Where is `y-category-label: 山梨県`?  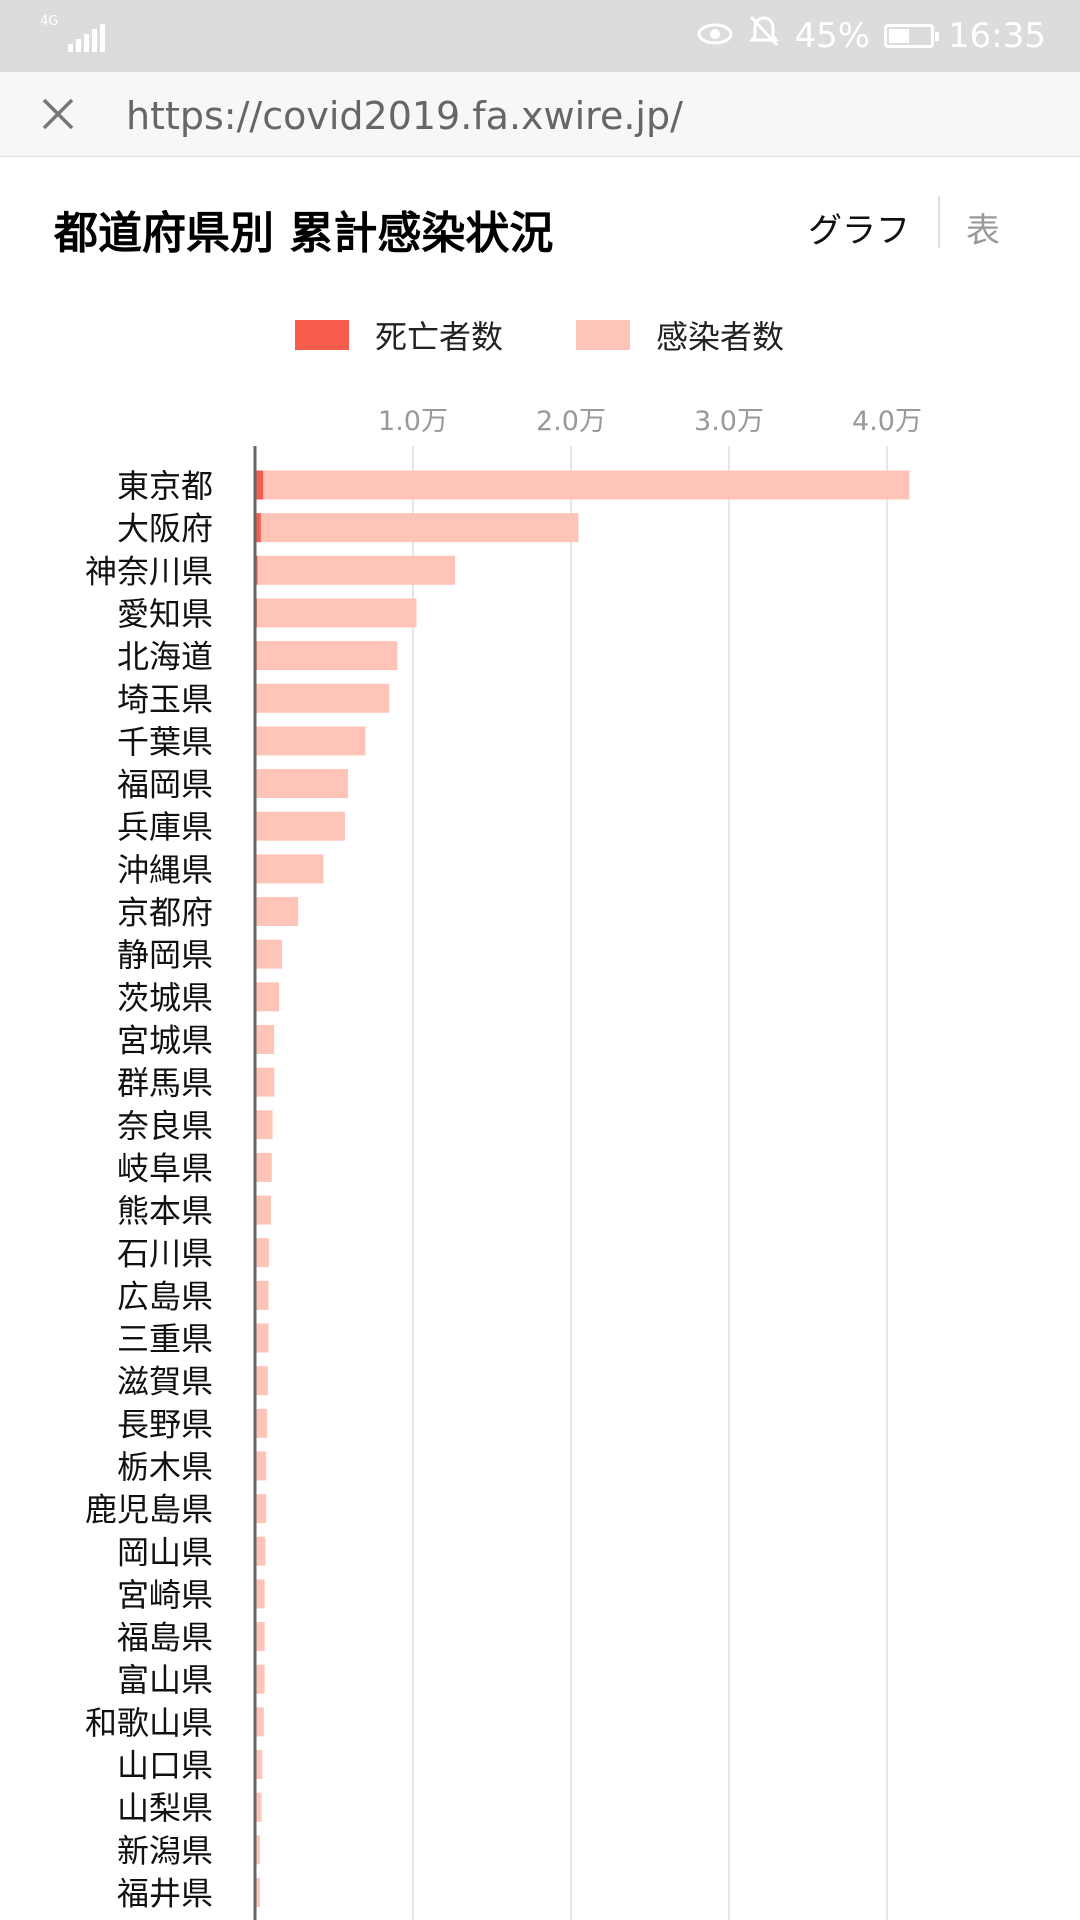
y-category-label: 山梨県 is located at coordinates (165, 1808).